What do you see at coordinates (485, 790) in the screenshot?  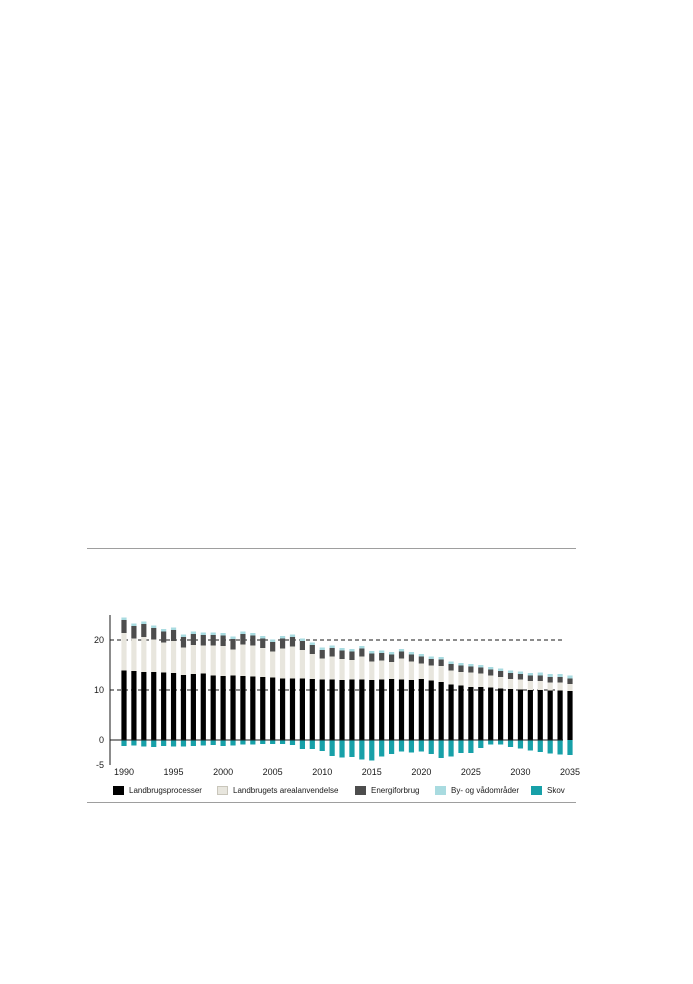 I see `legend-label: By- og vådområder` at bounding box center [485, 790].